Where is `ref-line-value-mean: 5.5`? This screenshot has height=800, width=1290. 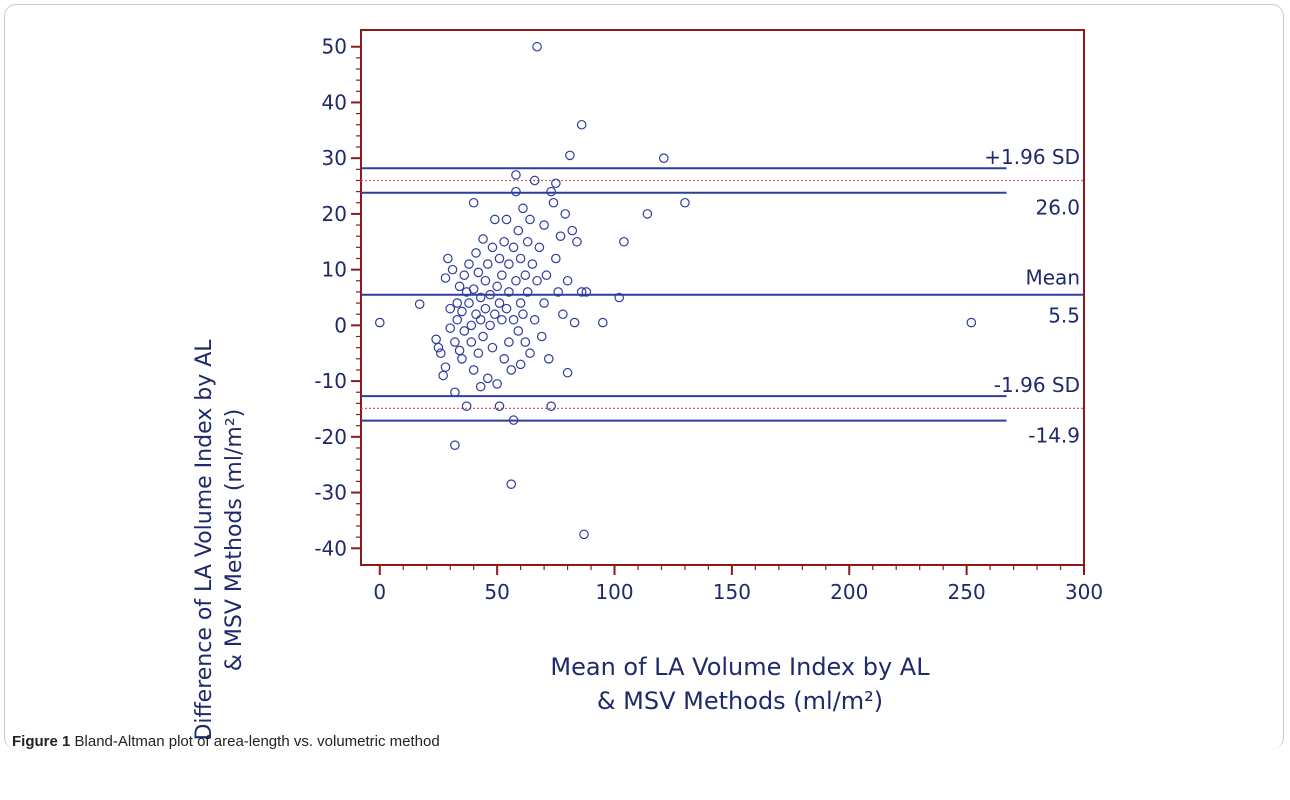 ref-line-value-mean: 5.5 is located at coordinates (1064, 316).